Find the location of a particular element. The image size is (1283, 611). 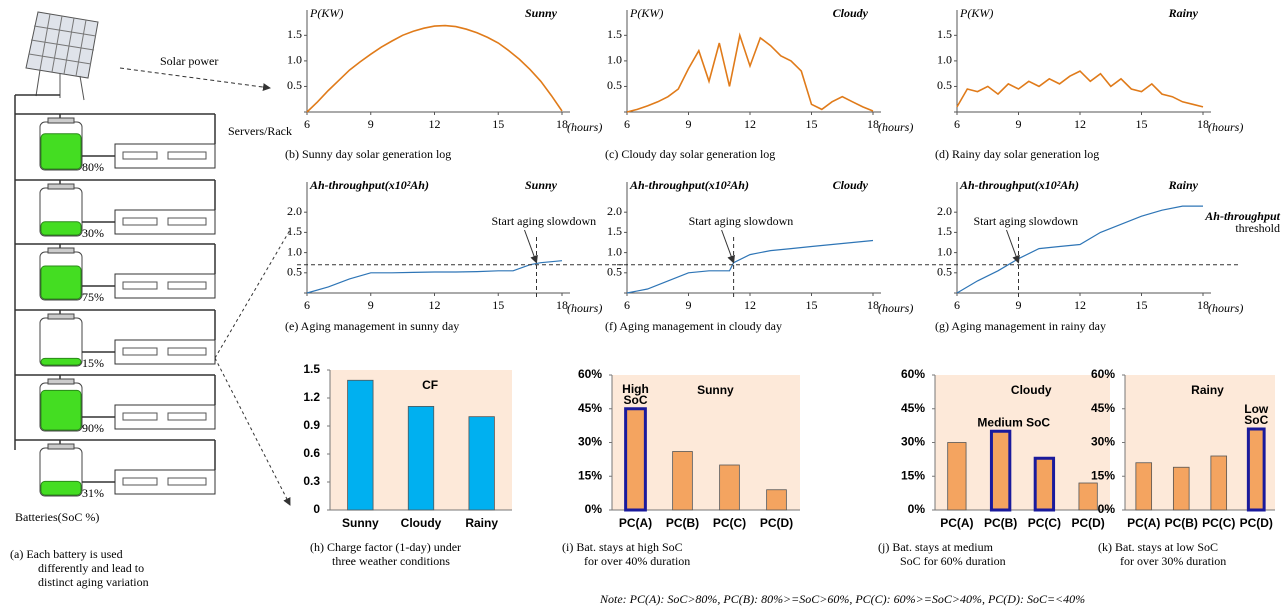

x-tick-label: PC(A) is located at coordinates (1143, 523).